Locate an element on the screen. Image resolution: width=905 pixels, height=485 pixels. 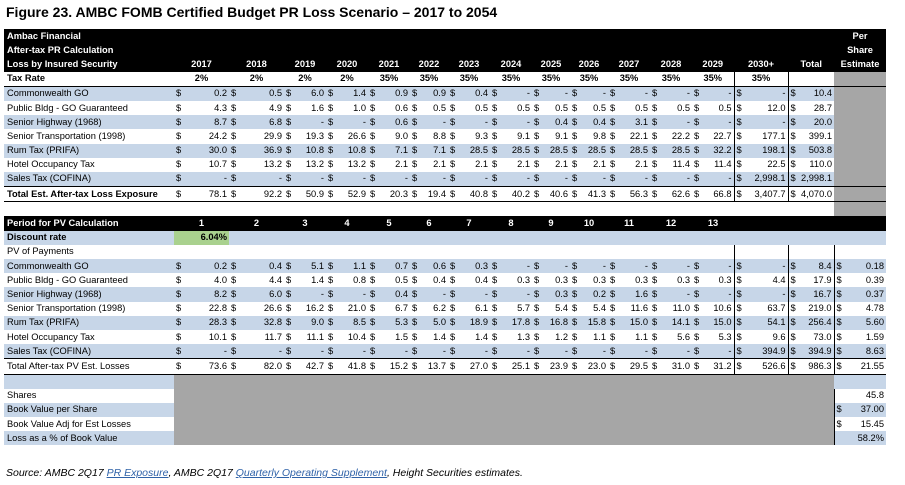
value: 2.1 is located at coordinates (561, 164).